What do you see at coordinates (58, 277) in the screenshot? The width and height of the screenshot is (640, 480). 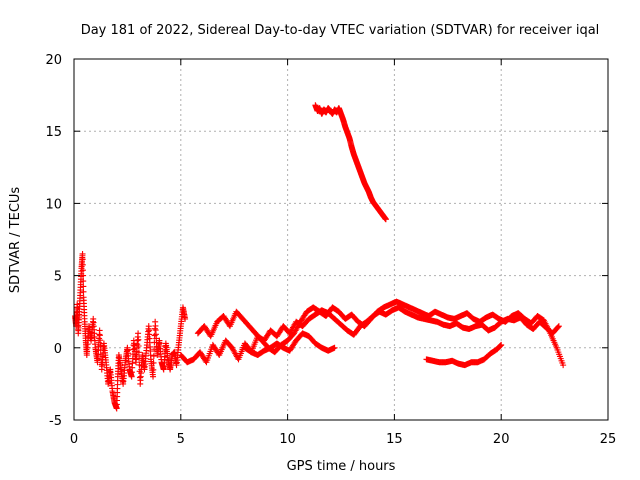 I see `y-tick-label: 5` at bounding box center [58, 277].